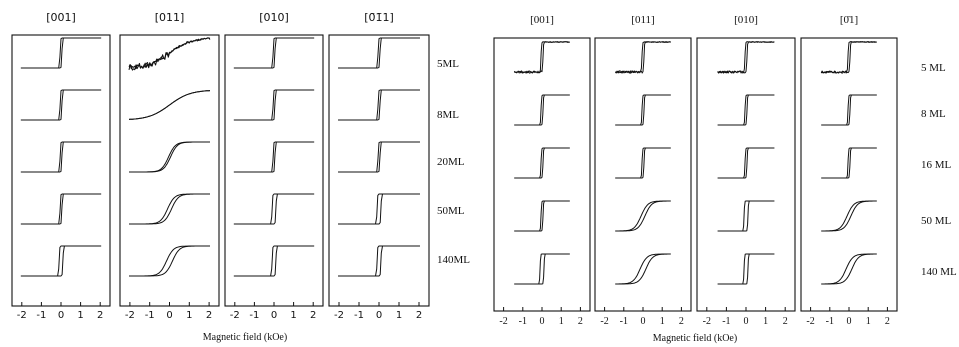  What do you see at coordinates (933, 68) in the screenshot?
I see `row-label: 5 ML` at bounding box center [933, 68].